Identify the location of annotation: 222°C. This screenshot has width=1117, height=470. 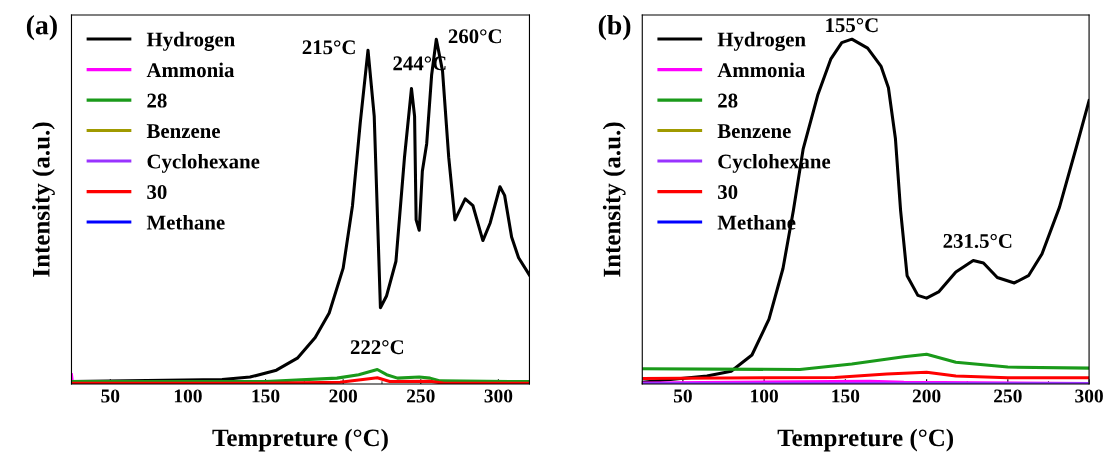
(377, 347).